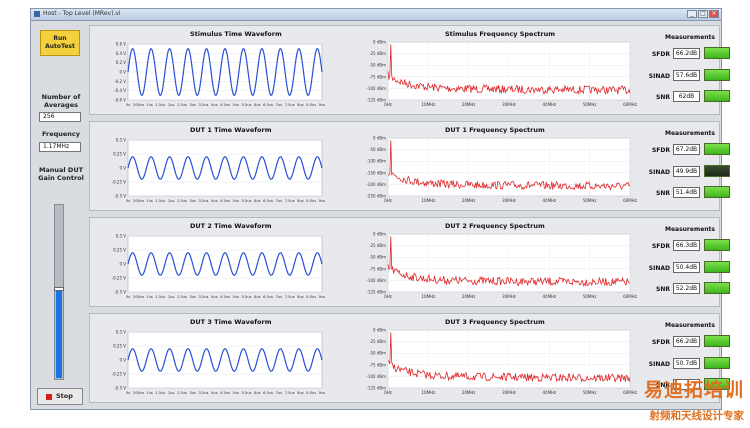 This screenshot has width=750, height=428. I want to click on frequency-label: Frequency, so click(61, 134).